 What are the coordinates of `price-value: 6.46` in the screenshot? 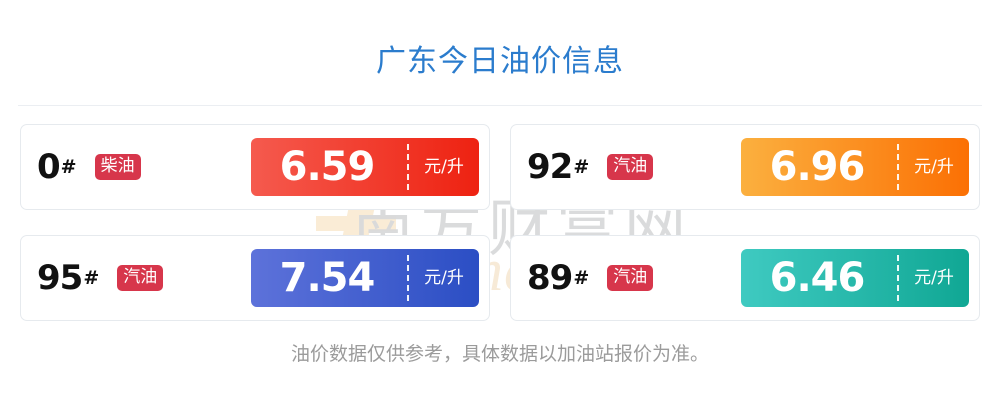 It's located at (817, 278).